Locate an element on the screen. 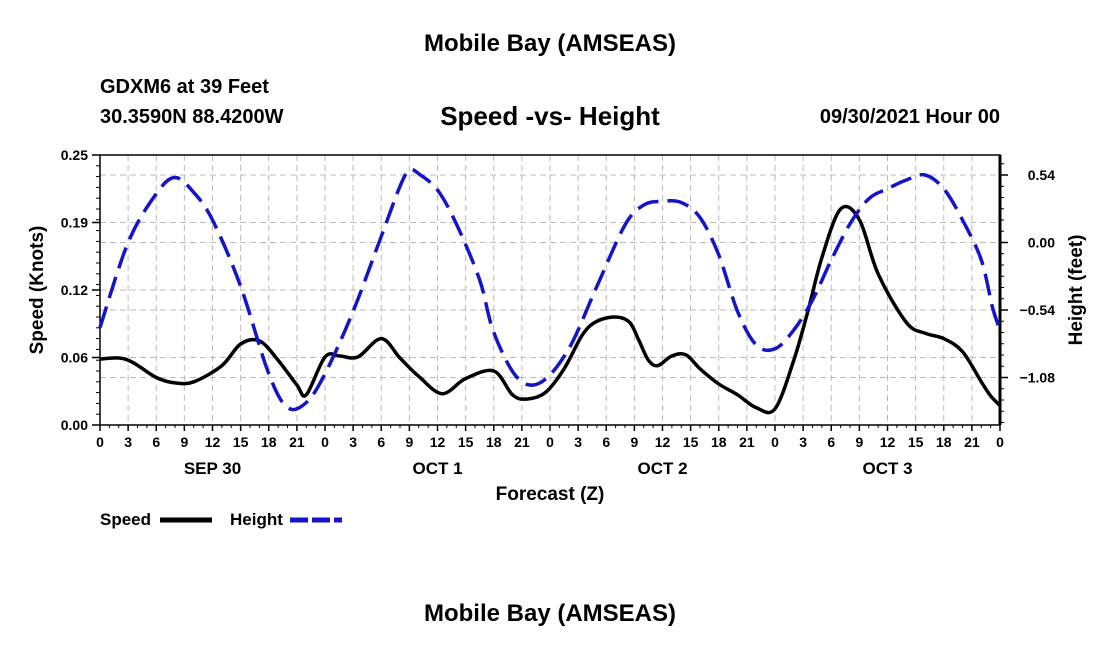 This screenshot has width=1100, height=650. legend-speed-label: Speed is located at coordinates (125, 519).